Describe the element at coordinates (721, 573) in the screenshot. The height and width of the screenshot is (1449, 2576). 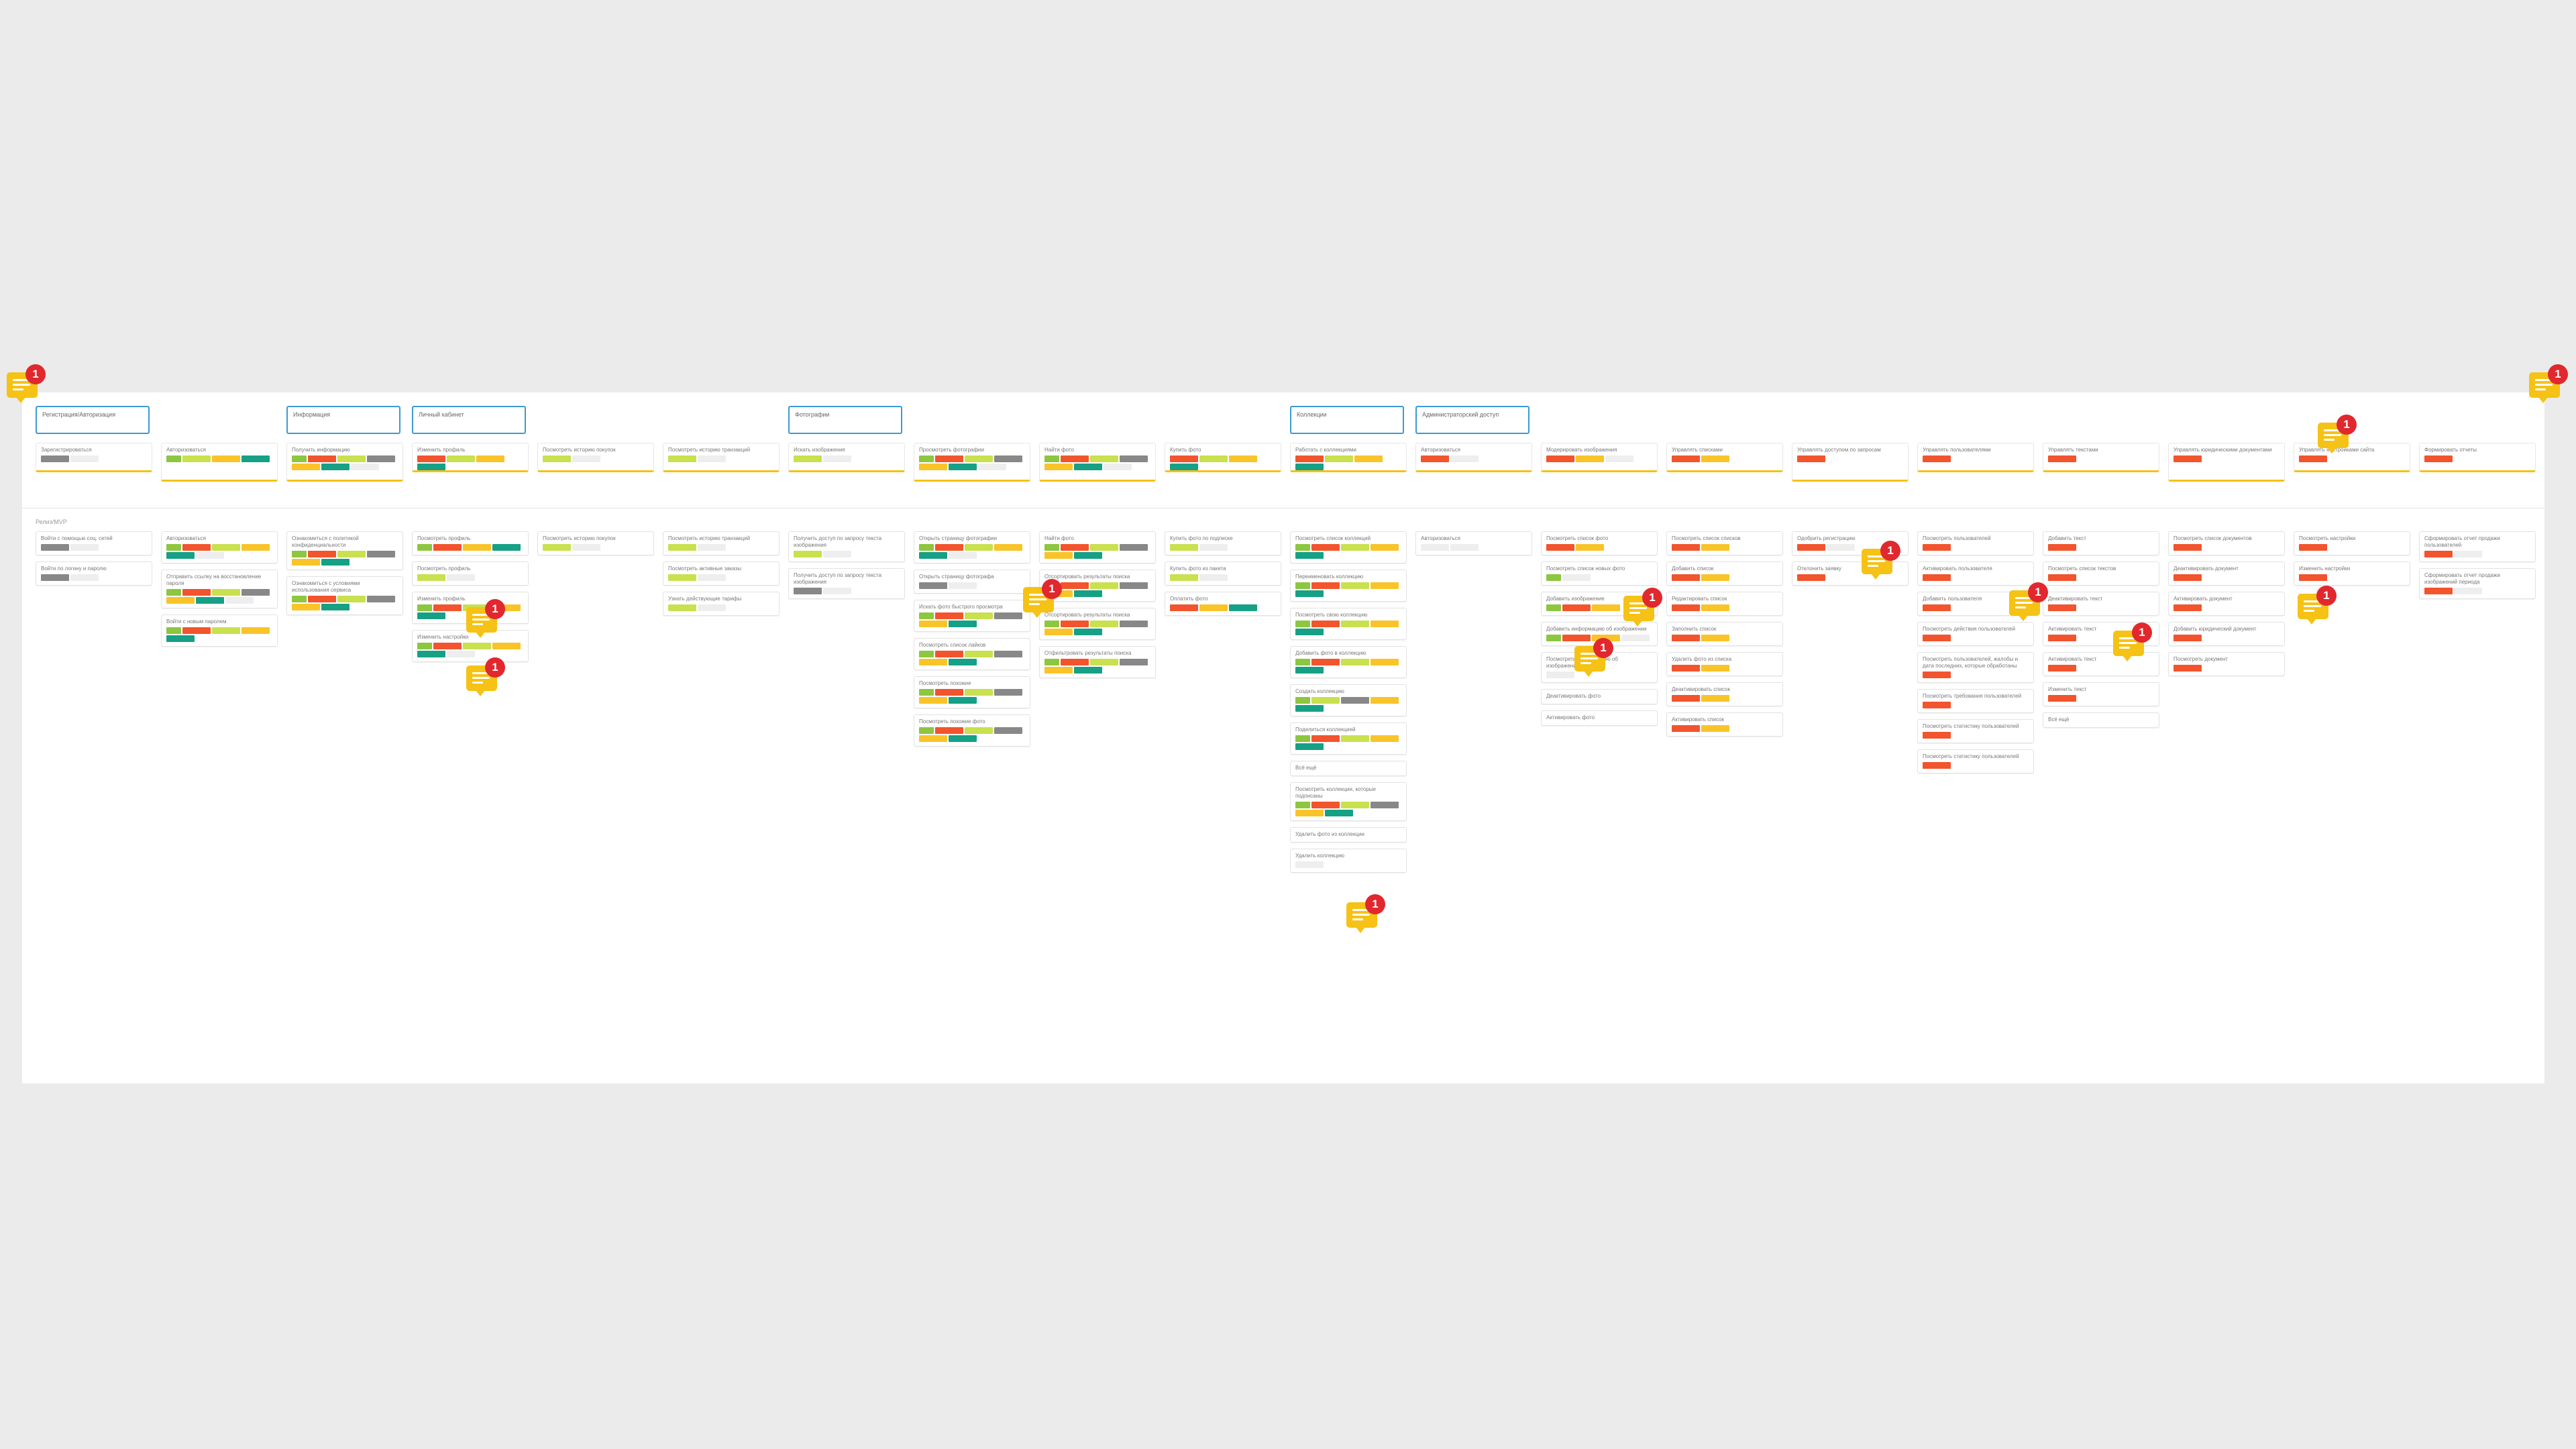
I see `story-card: Посмотреть активные заказы` at that location.